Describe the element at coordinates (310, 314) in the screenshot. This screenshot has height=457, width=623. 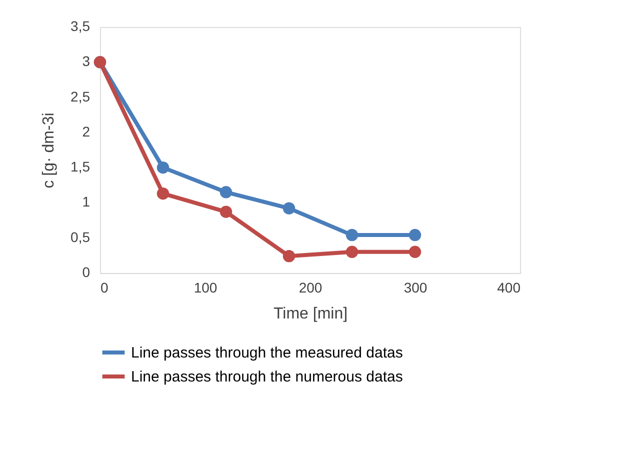
I see `x-axis-title: Time [min]` at that location.